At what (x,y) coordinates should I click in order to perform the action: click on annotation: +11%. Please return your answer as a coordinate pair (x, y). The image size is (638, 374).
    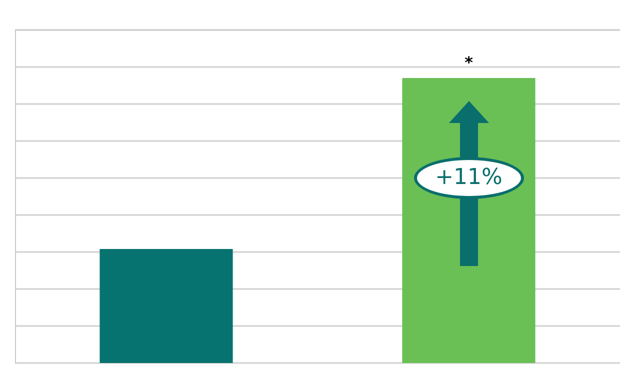
    Looking at the image, I should click on (469, 177).